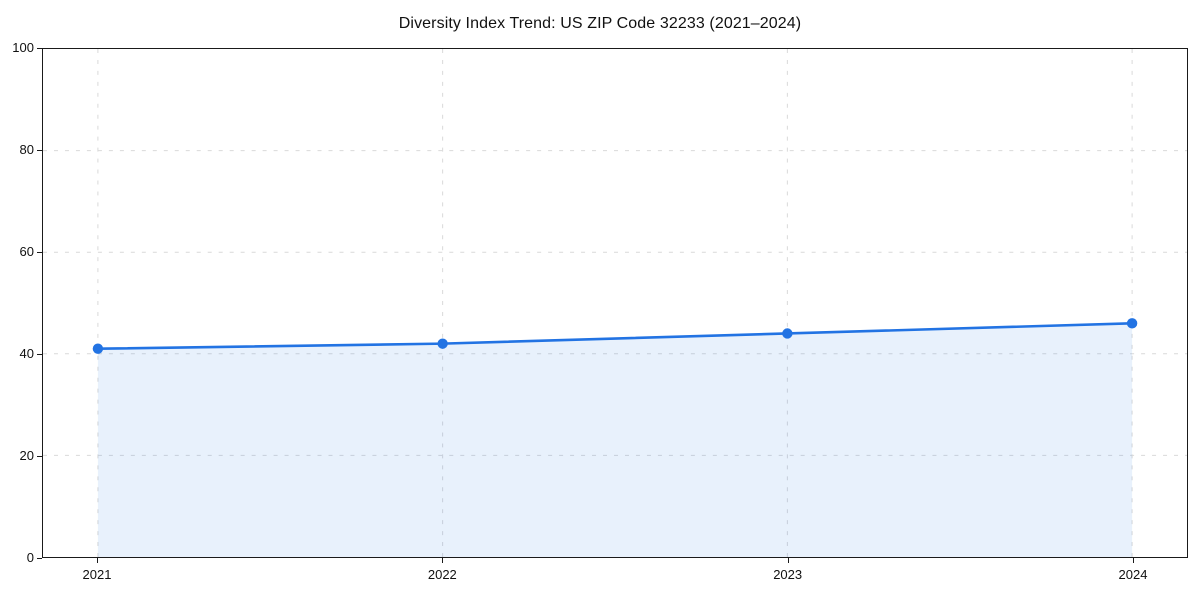  Describe the element at coordinates (788, 574) in the screenshot. I see `x-tick-label: 2023` at that location.